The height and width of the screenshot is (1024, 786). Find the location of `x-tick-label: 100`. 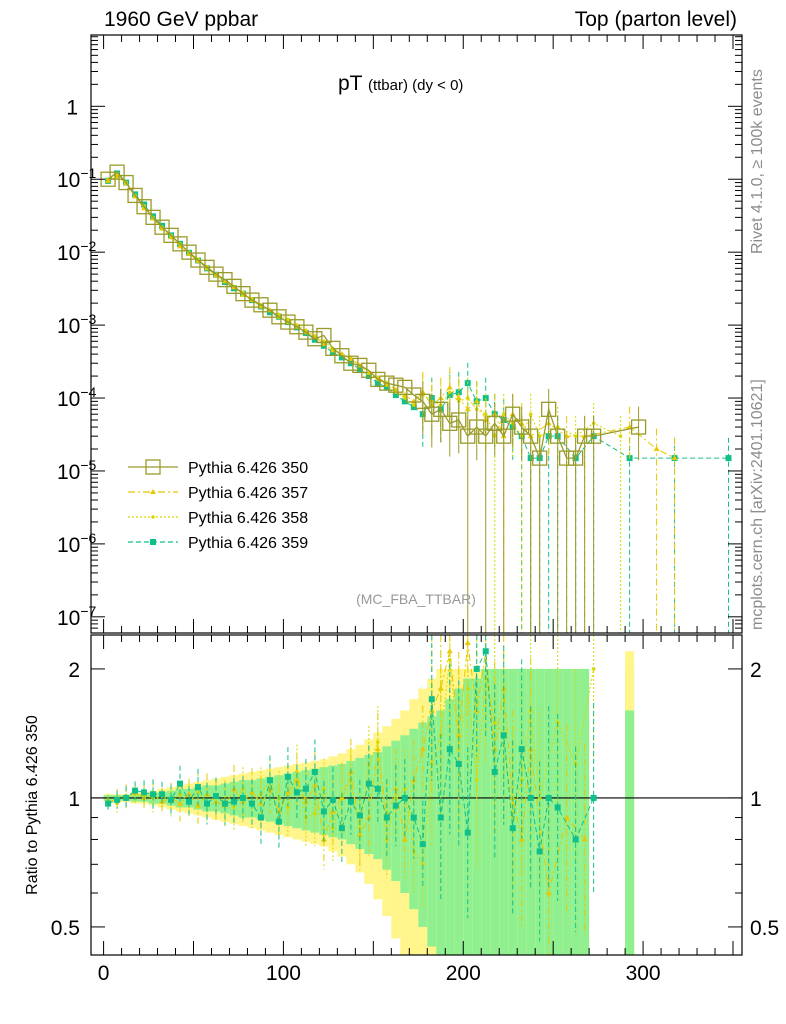

x-tick-label: 100 is located at coordinates (283, 973).